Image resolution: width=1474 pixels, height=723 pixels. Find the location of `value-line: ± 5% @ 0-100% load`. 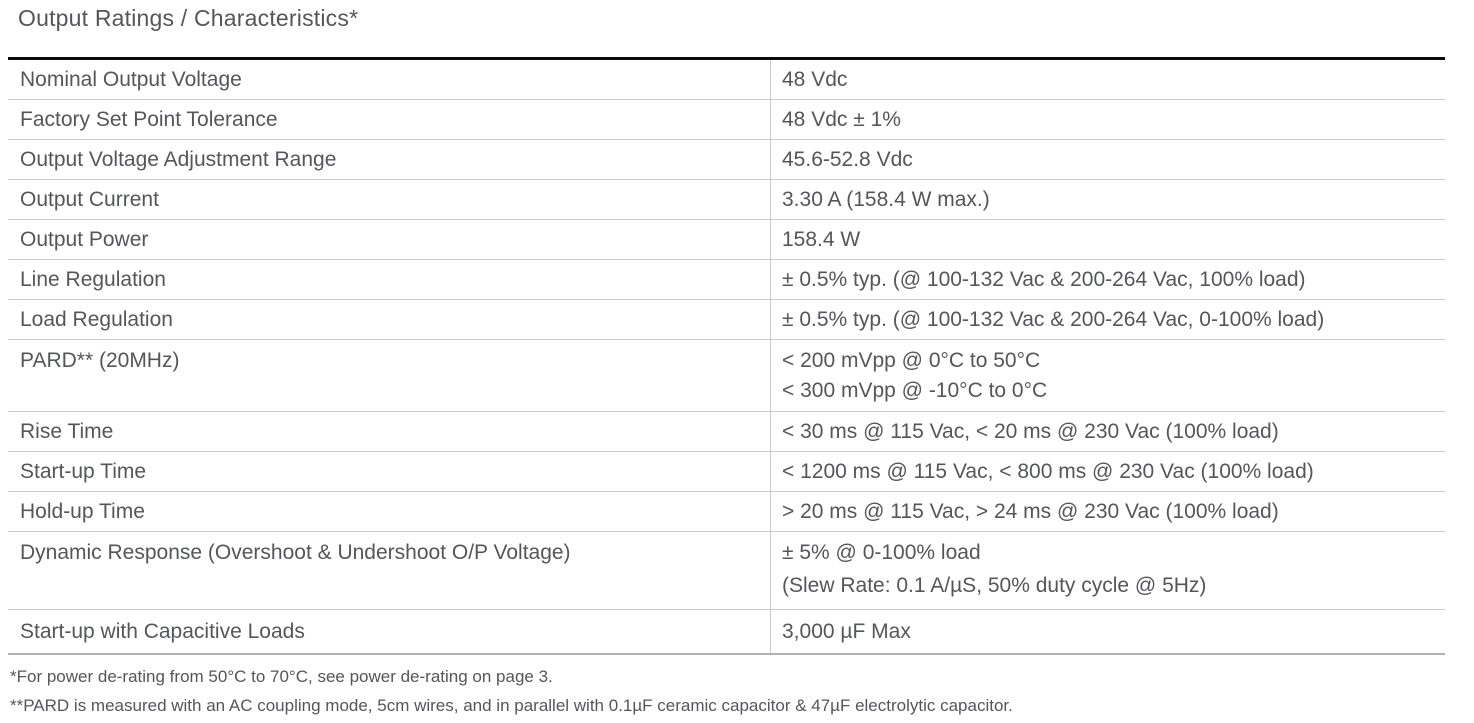

value-line: ± 5% @ 0-100% load is located at coordinates (881, 552).